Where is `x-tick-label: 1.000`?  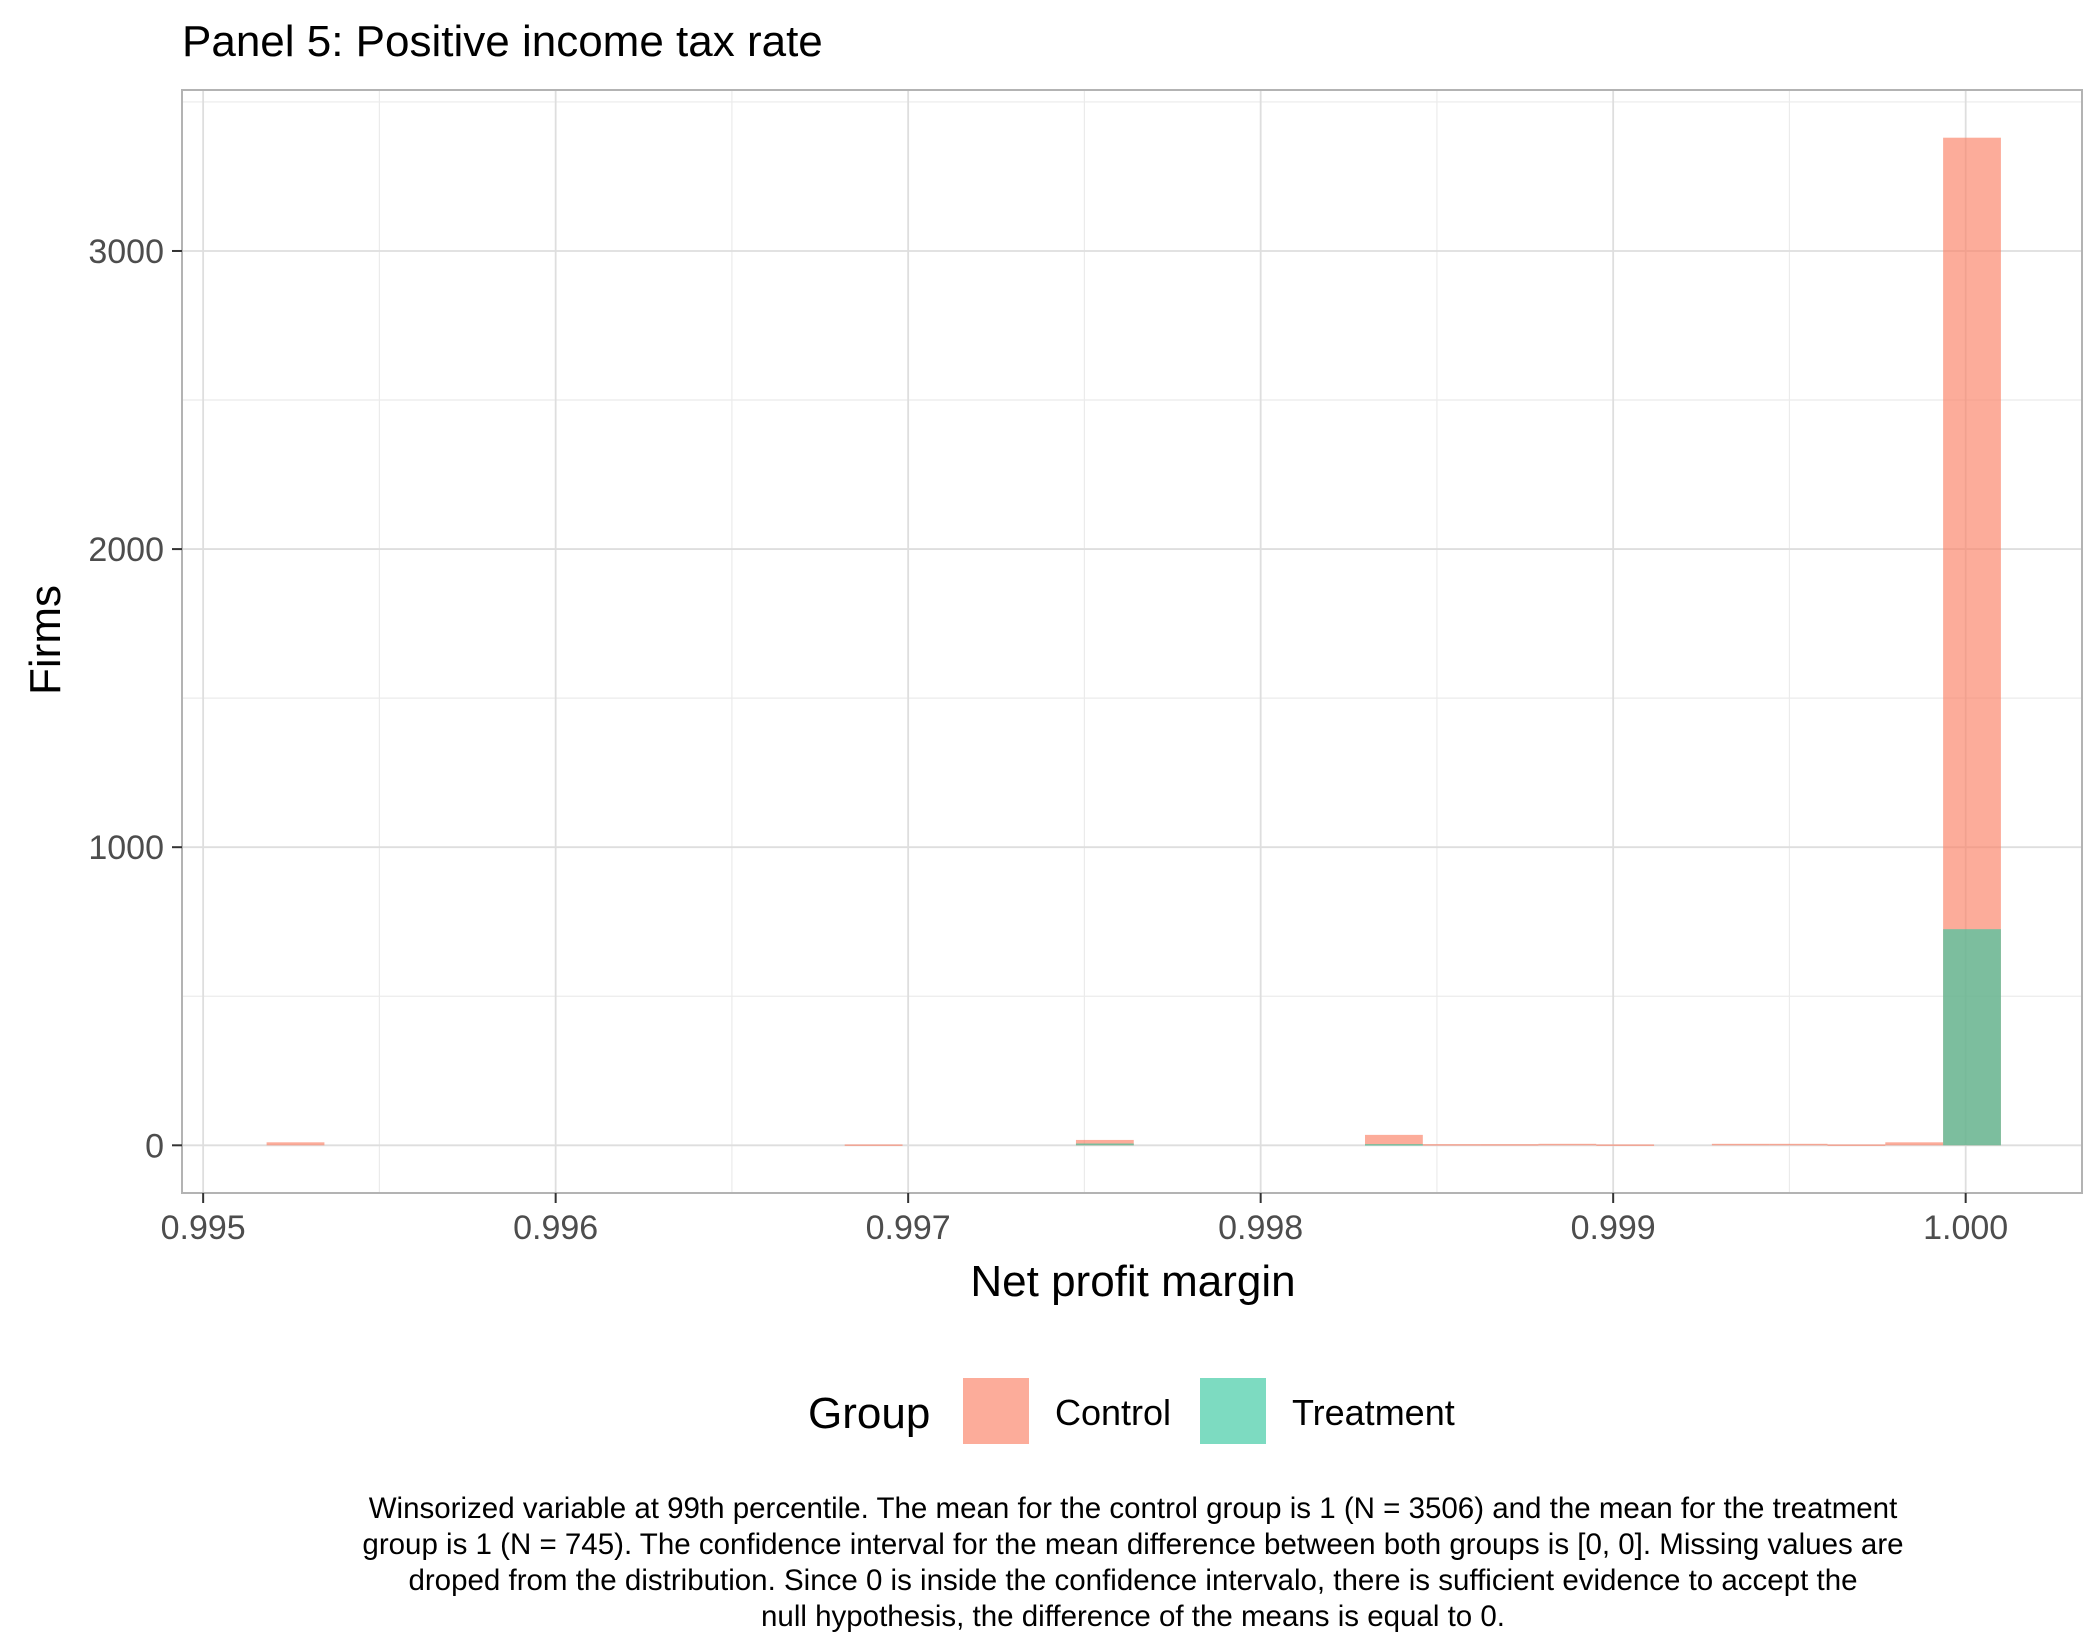 x-tick-label: 1.000 is located at coordinates (1965, 1228).